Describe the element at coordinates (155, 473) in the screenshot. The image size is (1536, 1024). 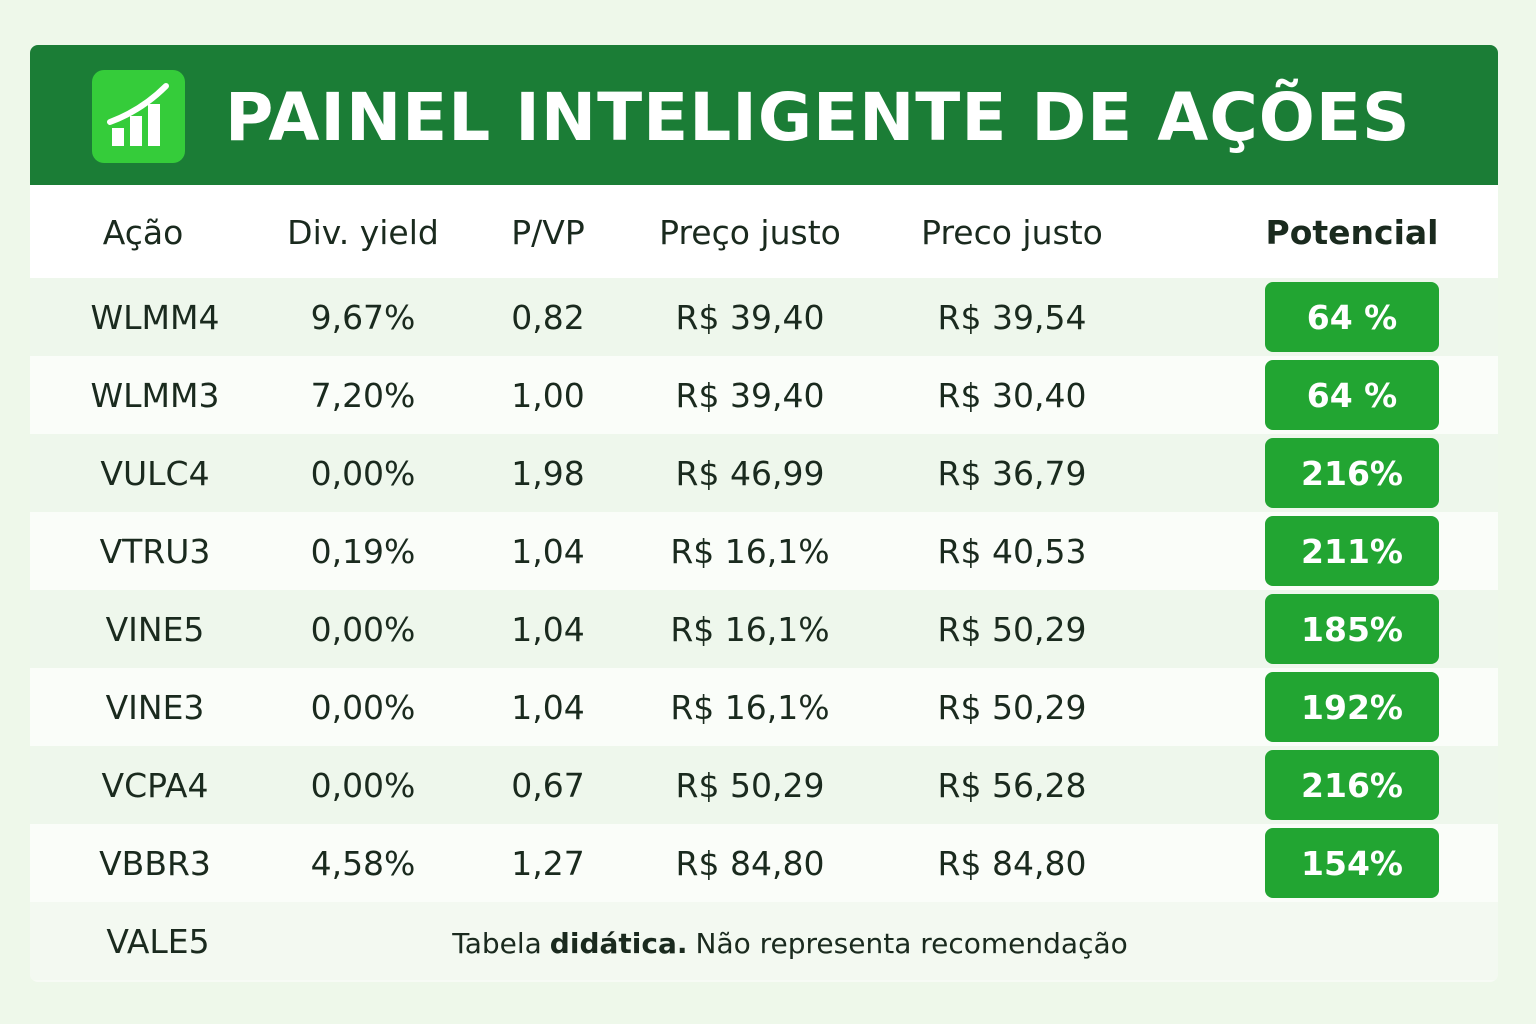
I see `cell: VULC4` at that location.